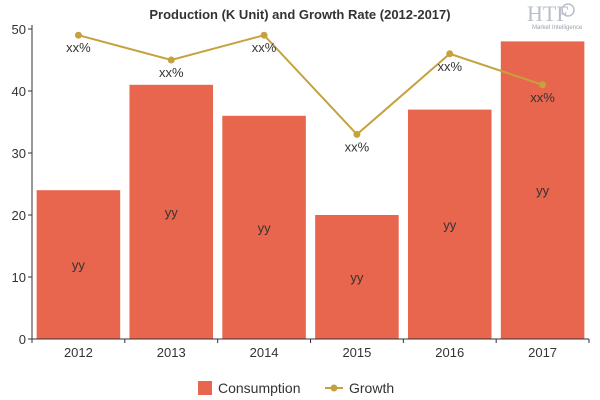 Image resolution: width=600 pixels, height=400 pixels. Describe the element at coordinates (557, 28) in the screenshot. I see `logo-subtext: Market Intelligence` at that location.